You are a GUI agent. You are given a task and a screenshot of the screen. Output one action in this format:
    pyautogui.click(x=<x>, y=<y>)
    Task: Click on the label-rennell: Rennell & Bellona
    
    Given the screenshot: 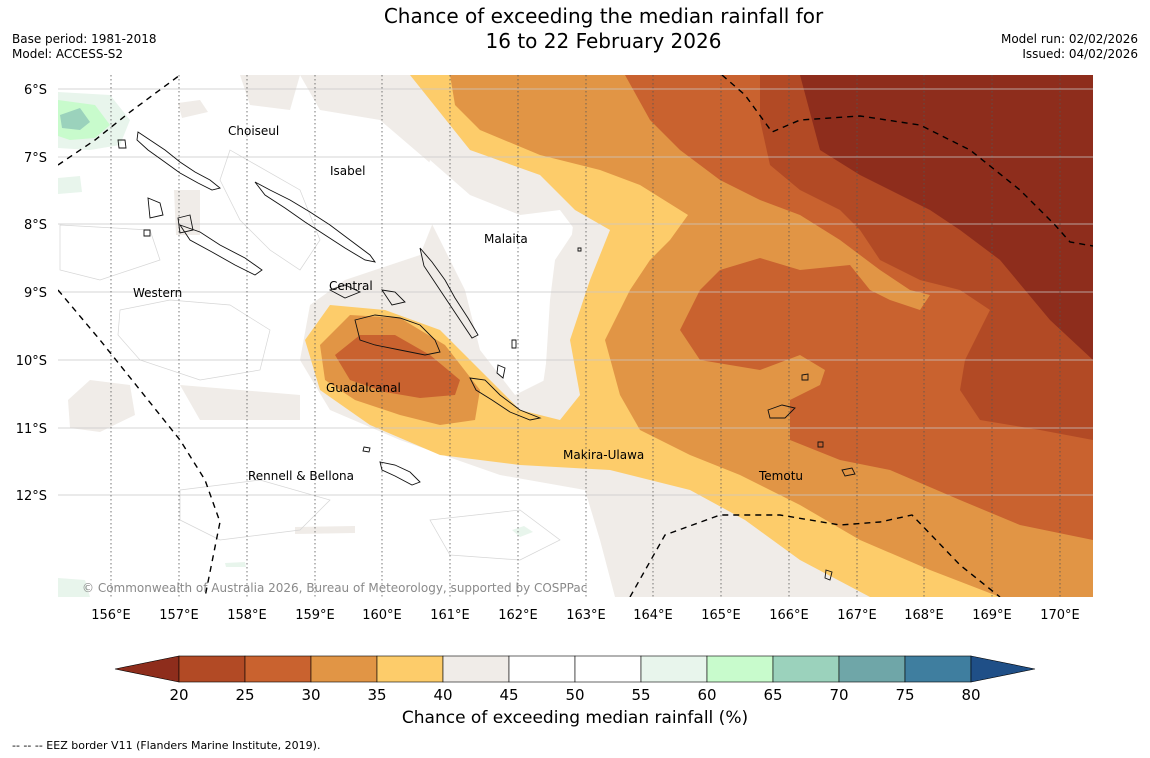 What is the action you would take?
    pyautogui.click(x=301, y=476)
    